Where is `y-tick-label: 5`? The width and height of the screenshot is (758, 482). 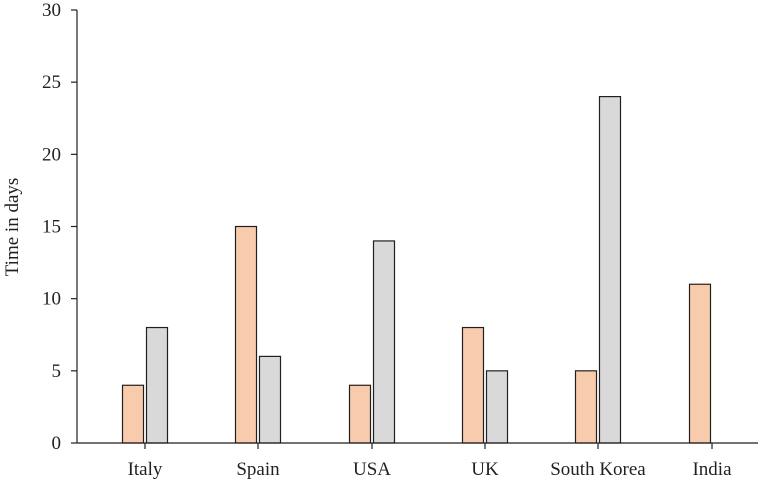 y-tick-label: 5 is located at coordinates (57, 371).